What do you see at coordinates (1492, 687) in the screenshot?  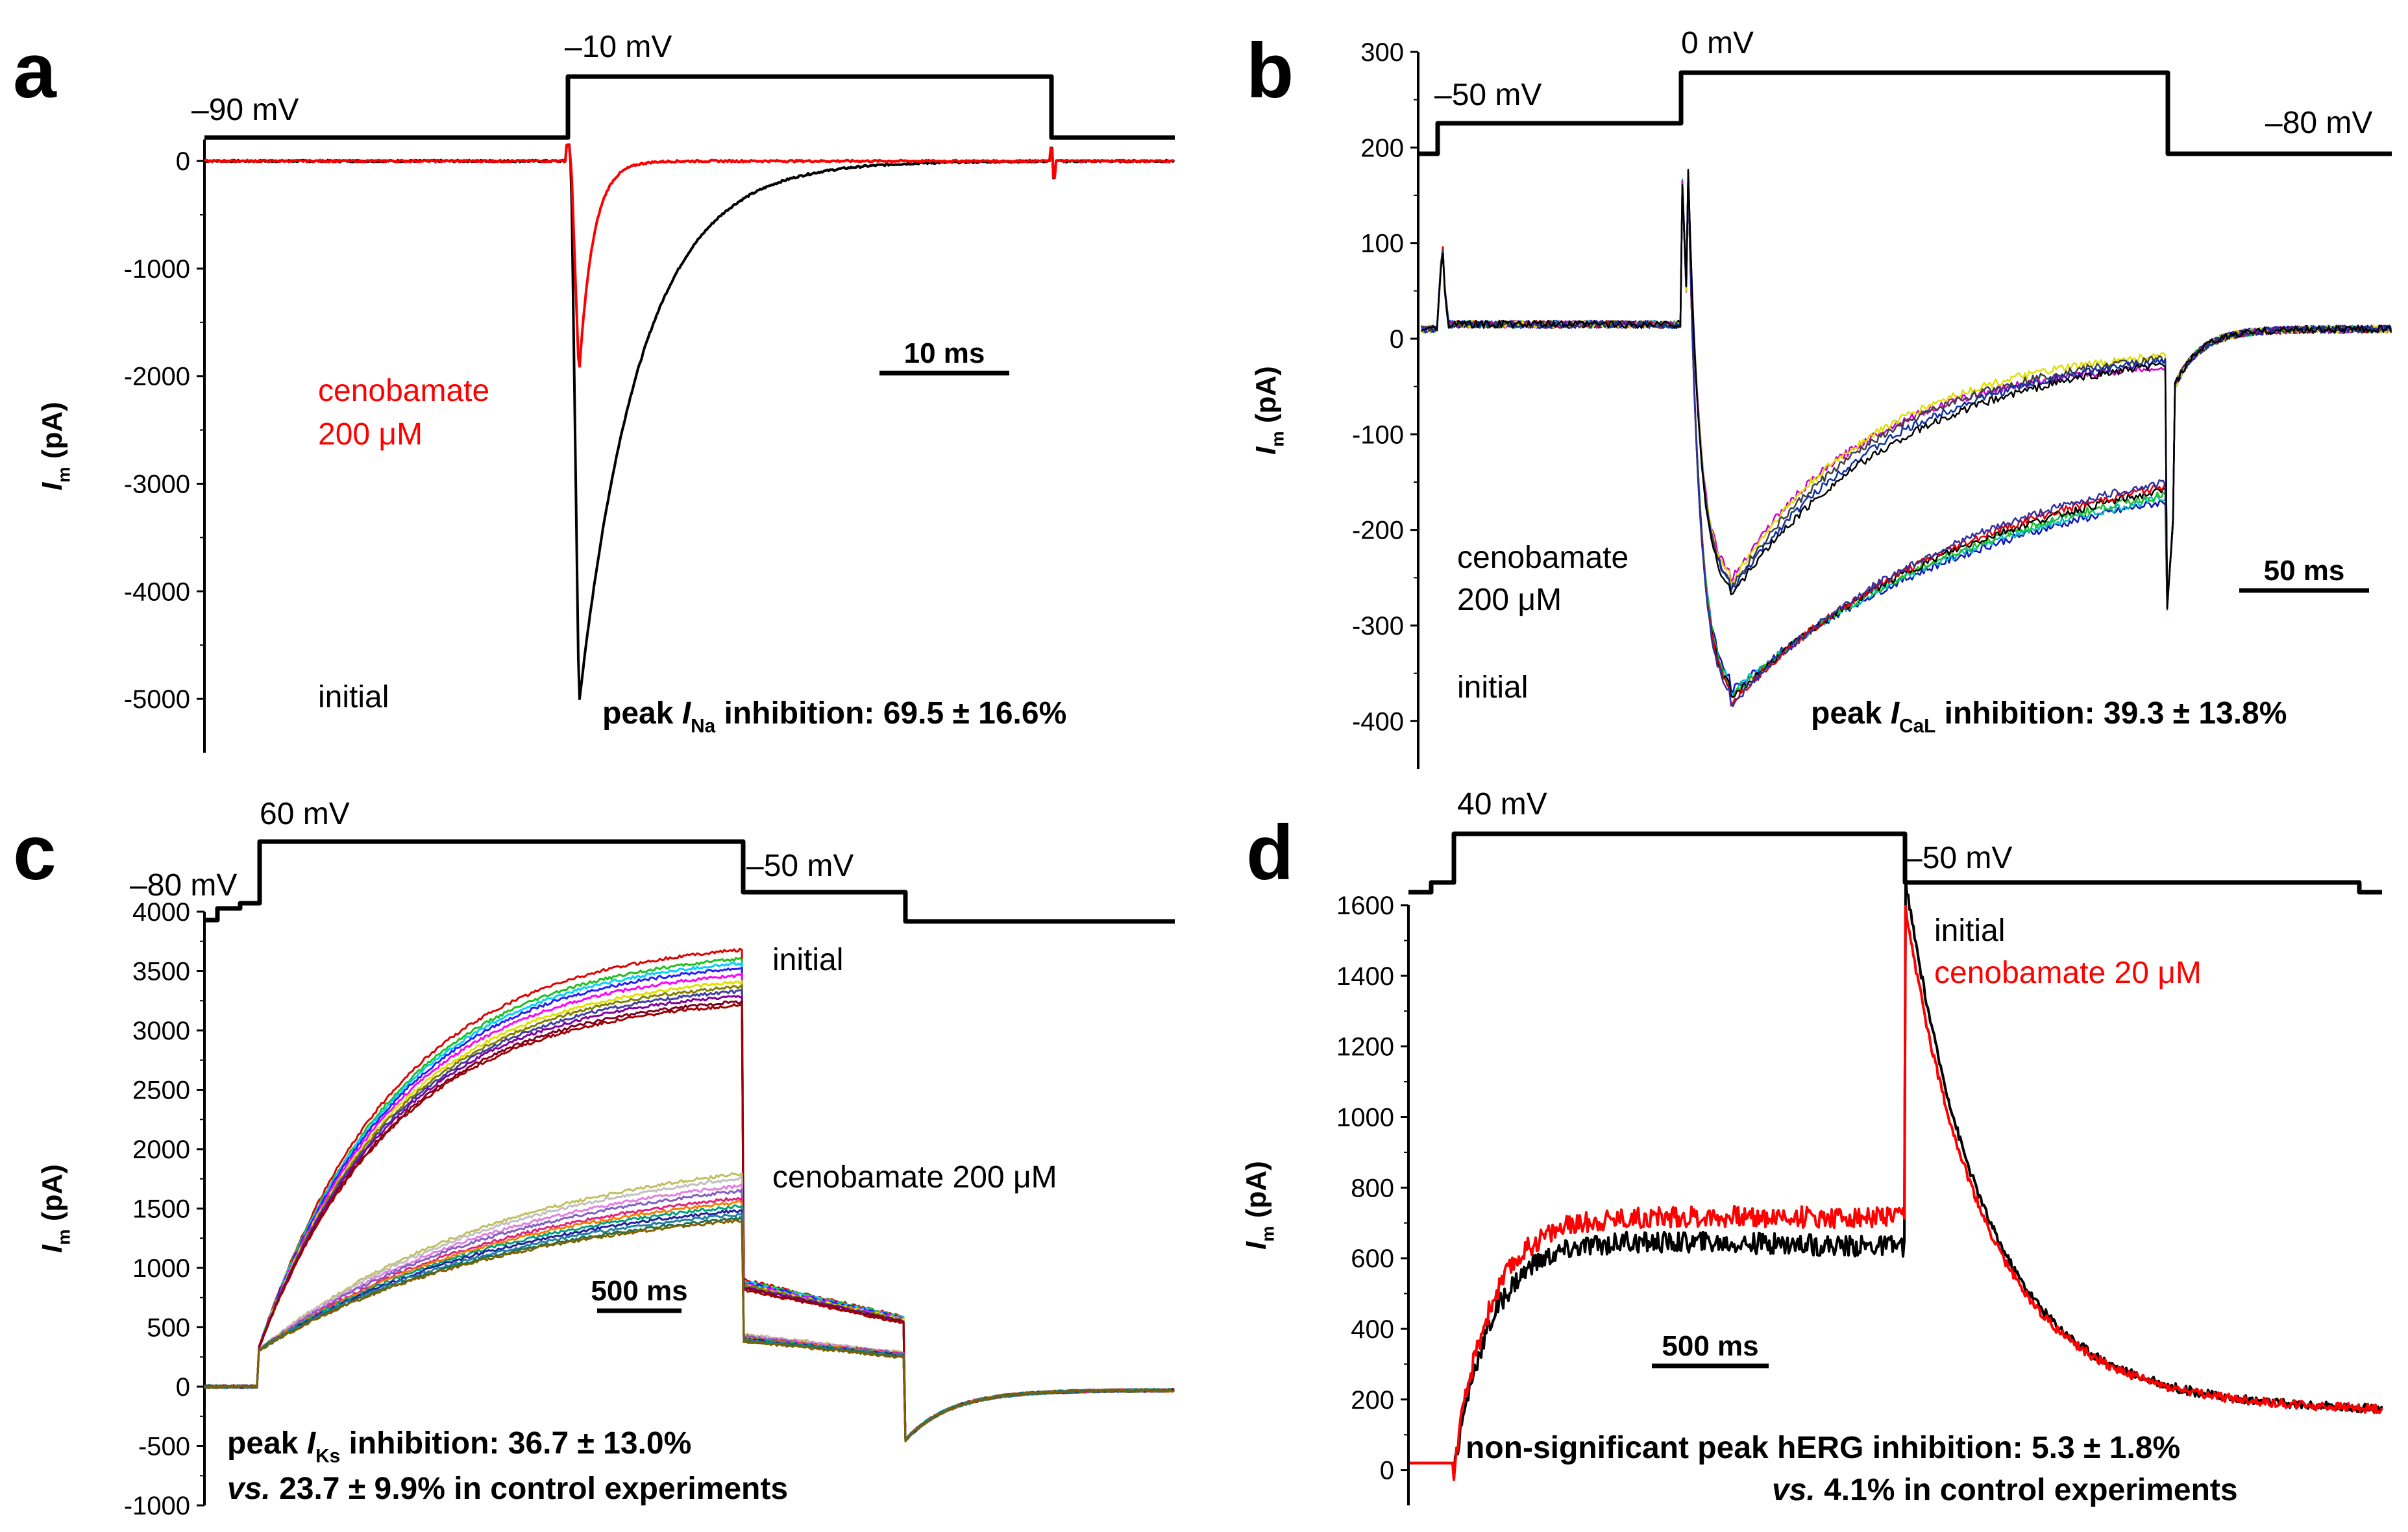 I see `panel-b-legend-label: initial` at bounding box center [1492, 687].